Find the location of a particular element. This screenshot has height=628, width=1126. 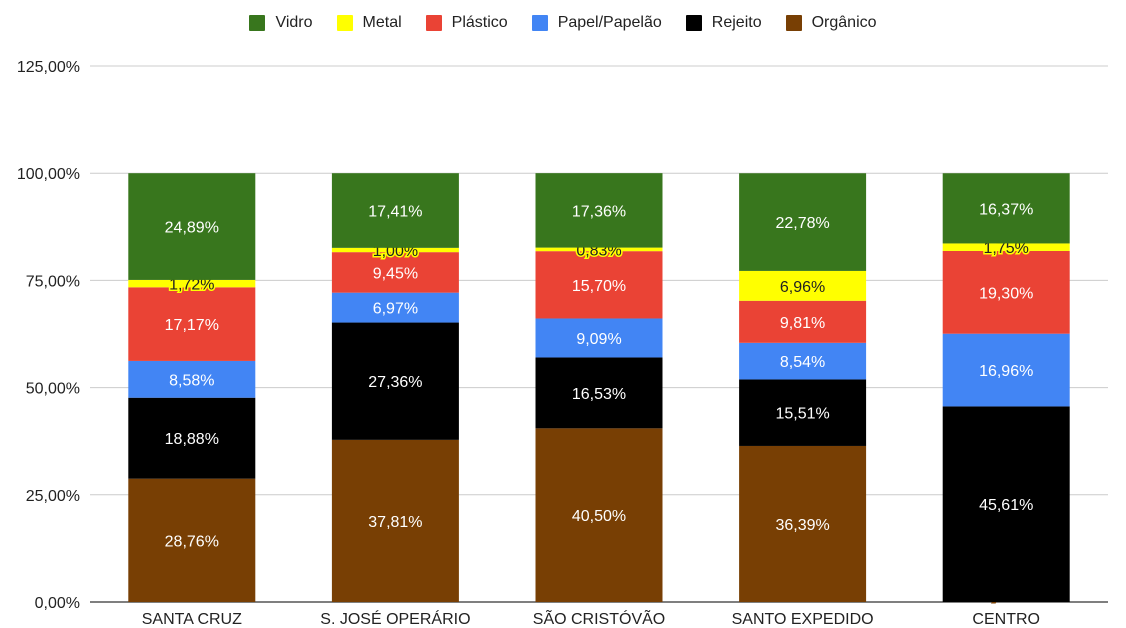

data-label-plastico: 17,17% is located at coordinates (192, 325).